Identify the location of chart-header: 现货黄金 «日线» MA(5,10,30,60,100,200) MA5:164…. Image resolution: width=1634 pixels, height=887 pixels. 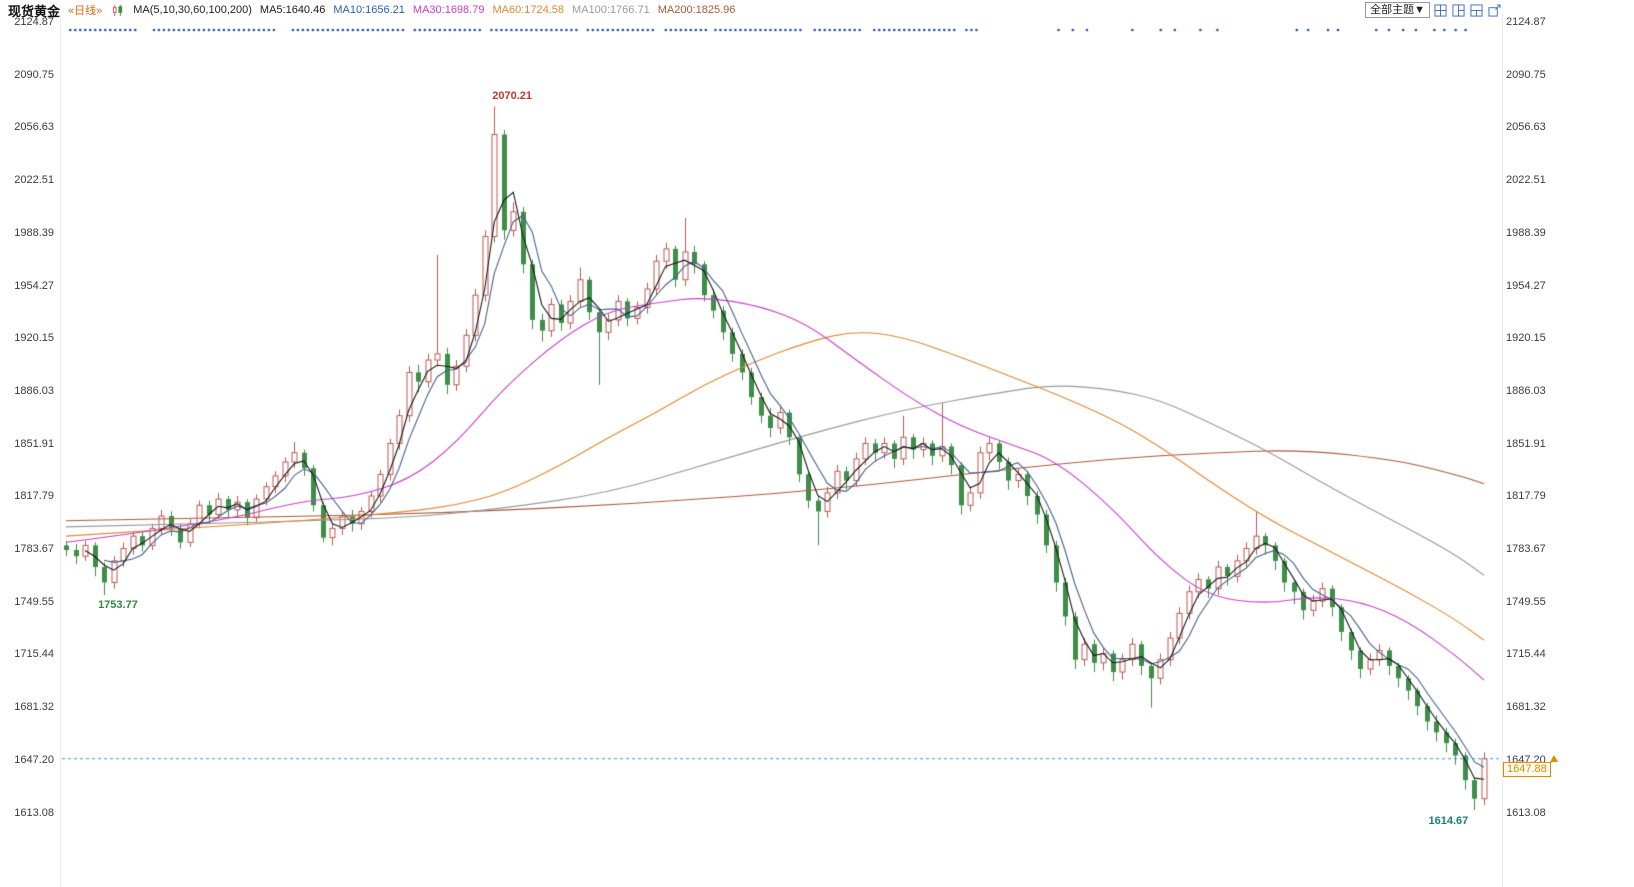
(372, 10).